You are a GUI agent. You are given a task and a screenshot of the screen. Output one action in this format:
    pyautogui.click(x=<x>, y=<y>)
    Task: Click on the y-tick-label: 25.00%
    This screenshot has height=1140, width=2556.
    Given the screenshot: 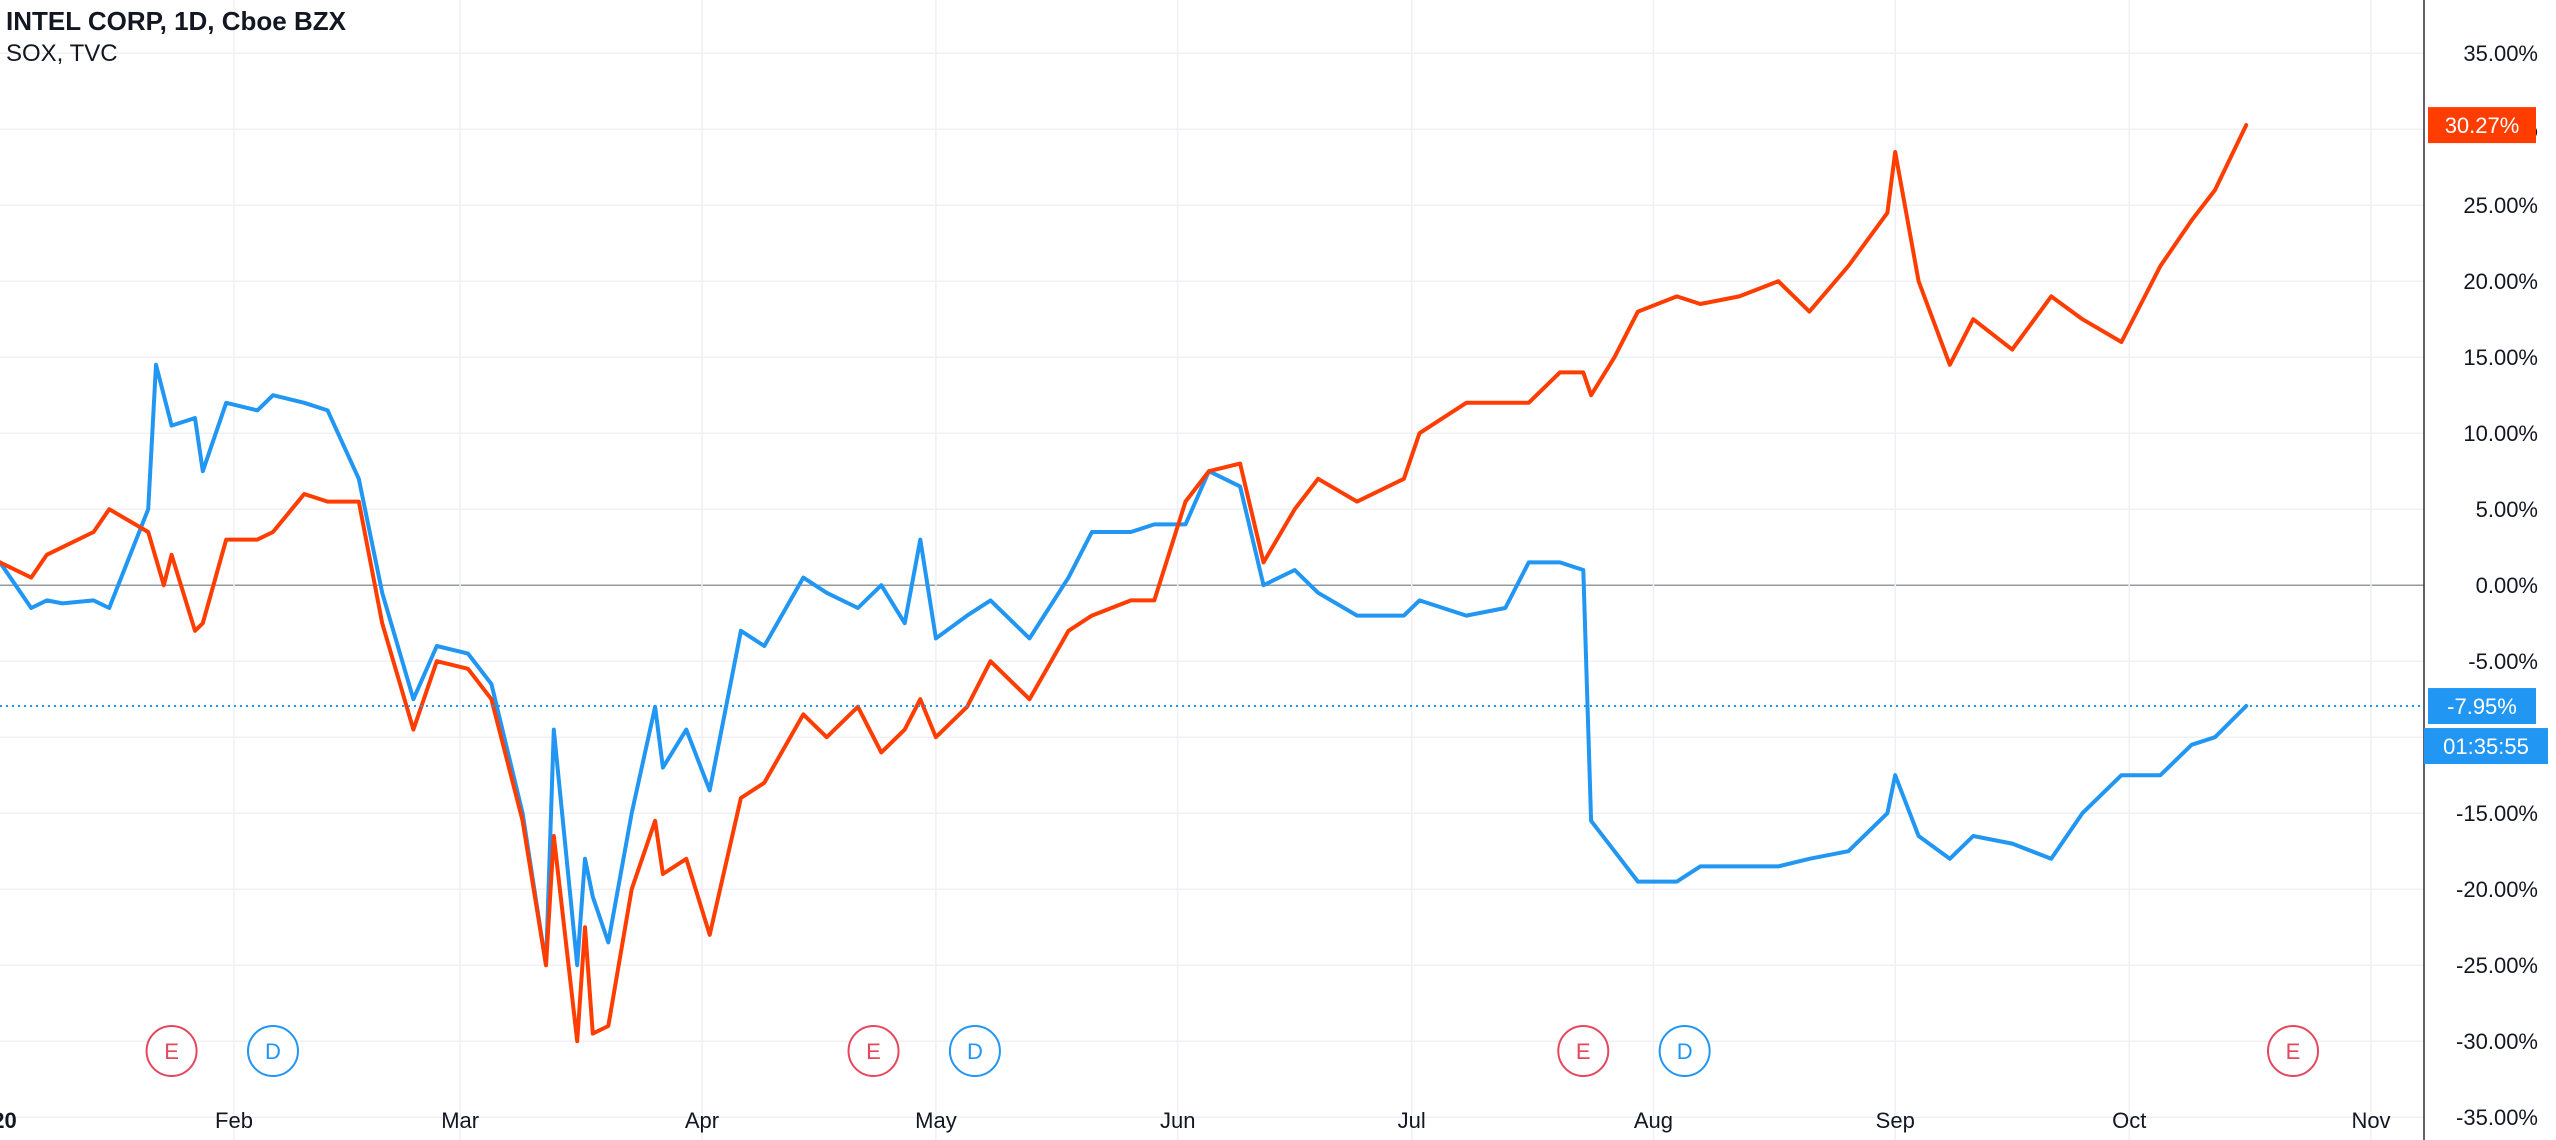 What is the action you would take?
    pyautogui.click(x=2500, y=205)
    